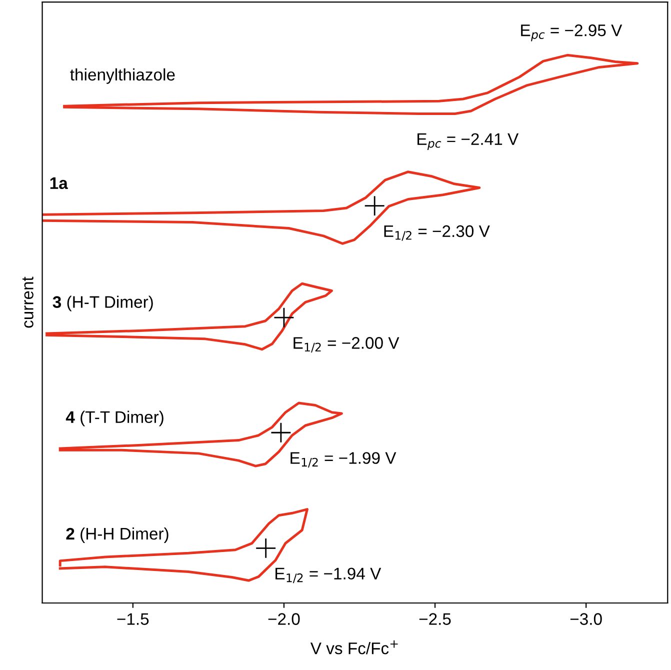 This screenshot has height=670, width=671. Describe the element at coordinates (347, 345) in the screenshot. I see `annotation: E$_{1/2}$ = −2.00 V` at that location.